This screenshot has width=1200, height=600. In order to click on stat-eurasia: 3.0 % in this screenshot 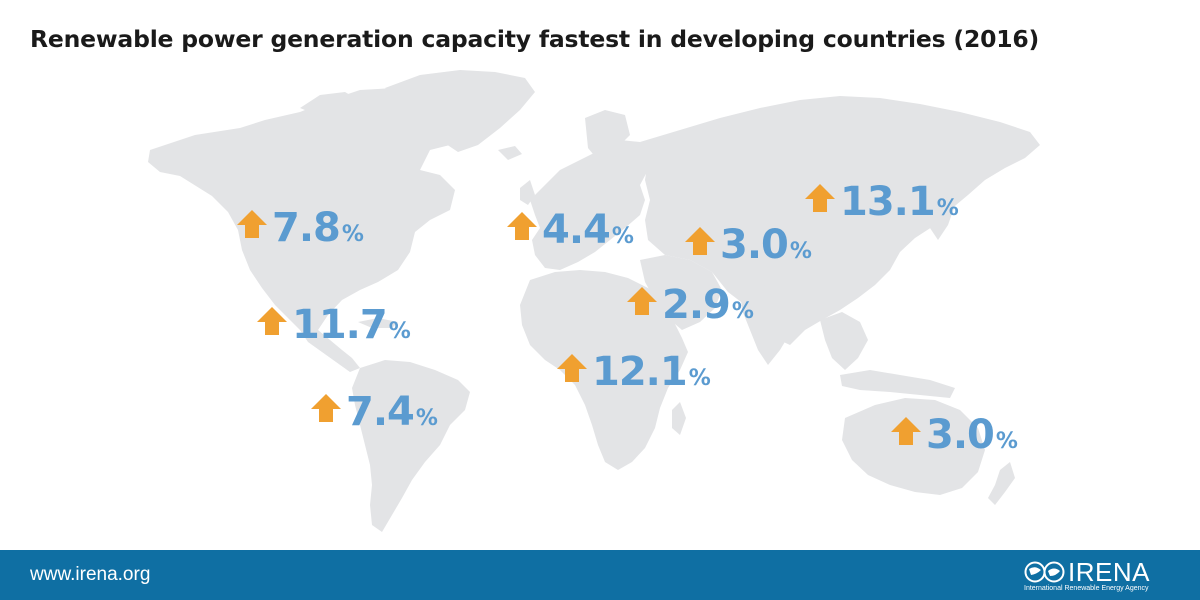, I will do `click(748, 245)`.